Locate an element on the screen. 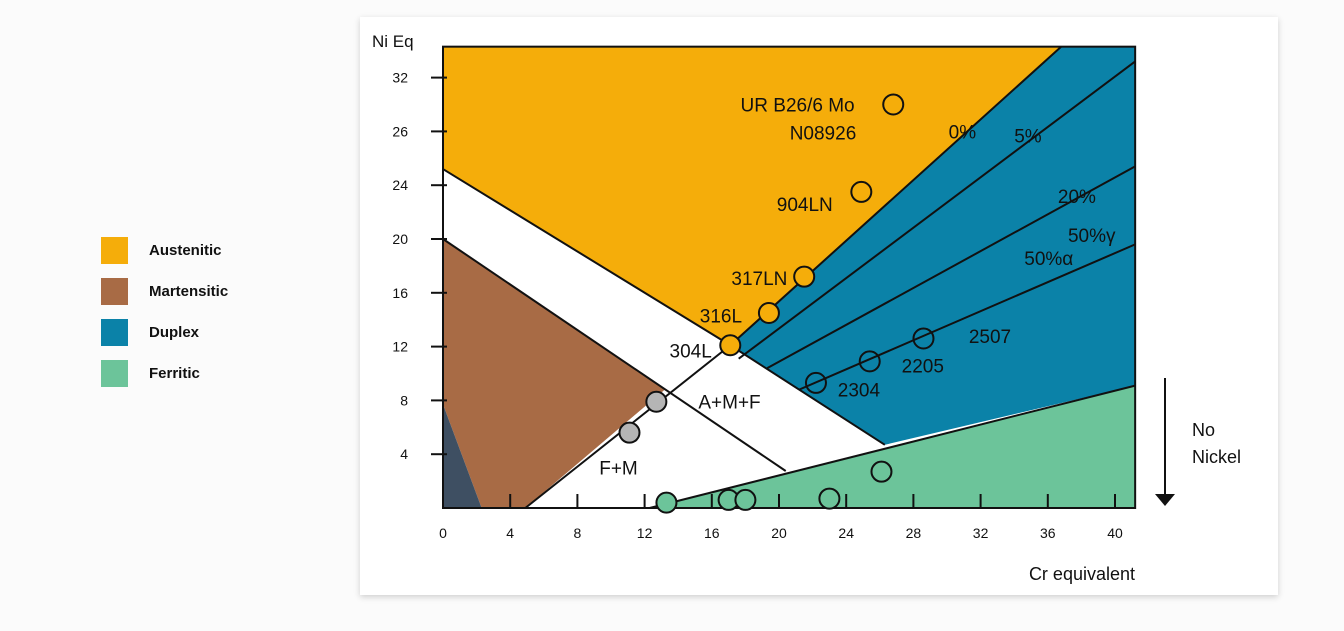 The image size is (1344, 631). legend: Austenitic Martensitic Duplex Ferritic is located at coordinates (164, 319).